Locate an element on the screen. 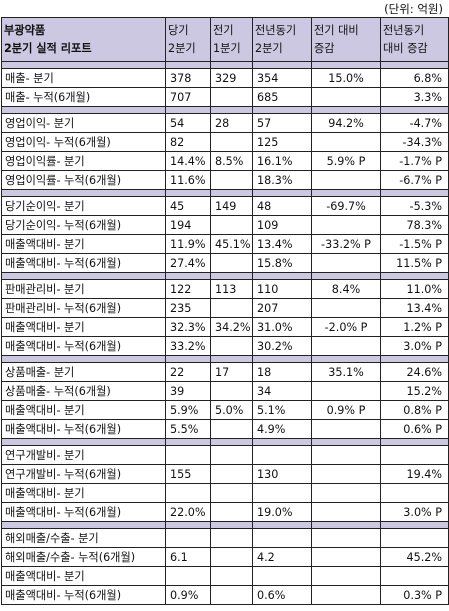 This screenshot has height=611, width=449. previous-value: 17 is located at coordinates (231, 372).